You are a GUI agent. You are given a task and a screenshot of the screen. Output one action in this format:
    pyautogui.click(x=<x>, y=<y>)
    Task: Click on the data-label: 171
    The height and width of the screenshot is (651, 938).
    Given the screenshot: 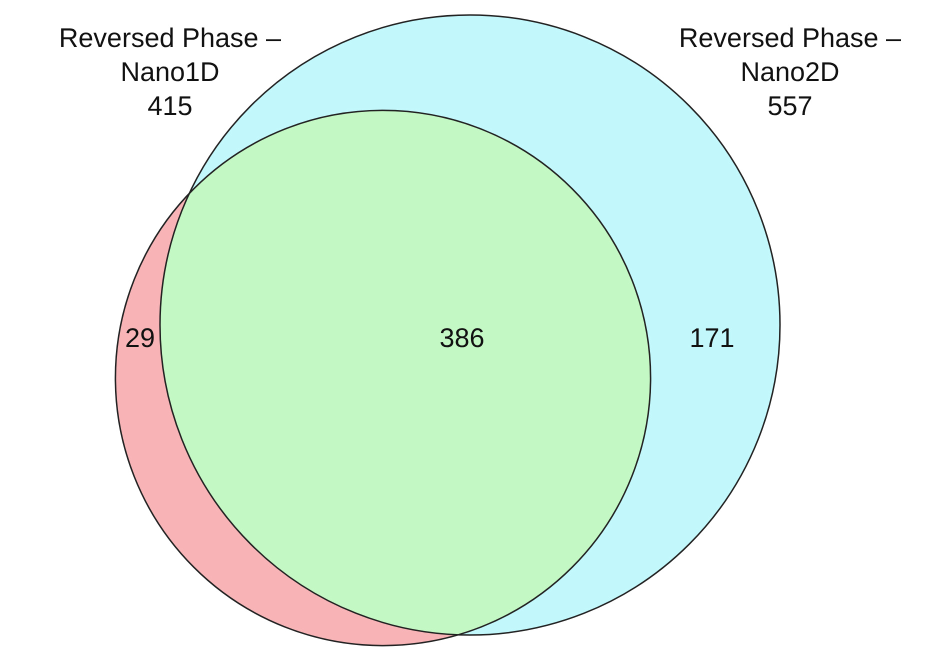 What is the action you would take?
    pyautogui.click(x=712, y=338)
    